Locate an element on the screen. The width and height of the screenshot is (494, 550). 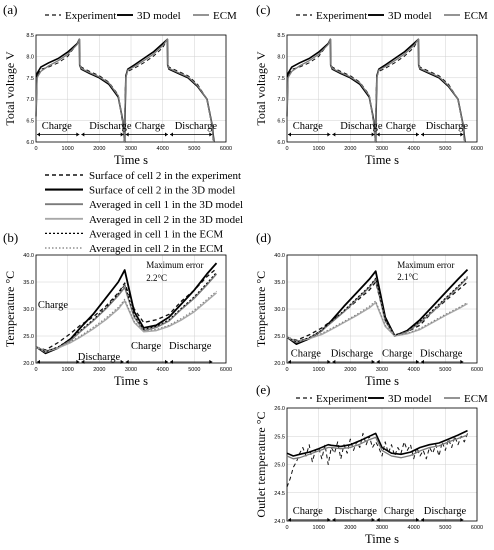
y-tick-label: 8.0 is located at coordinates (281, 57).